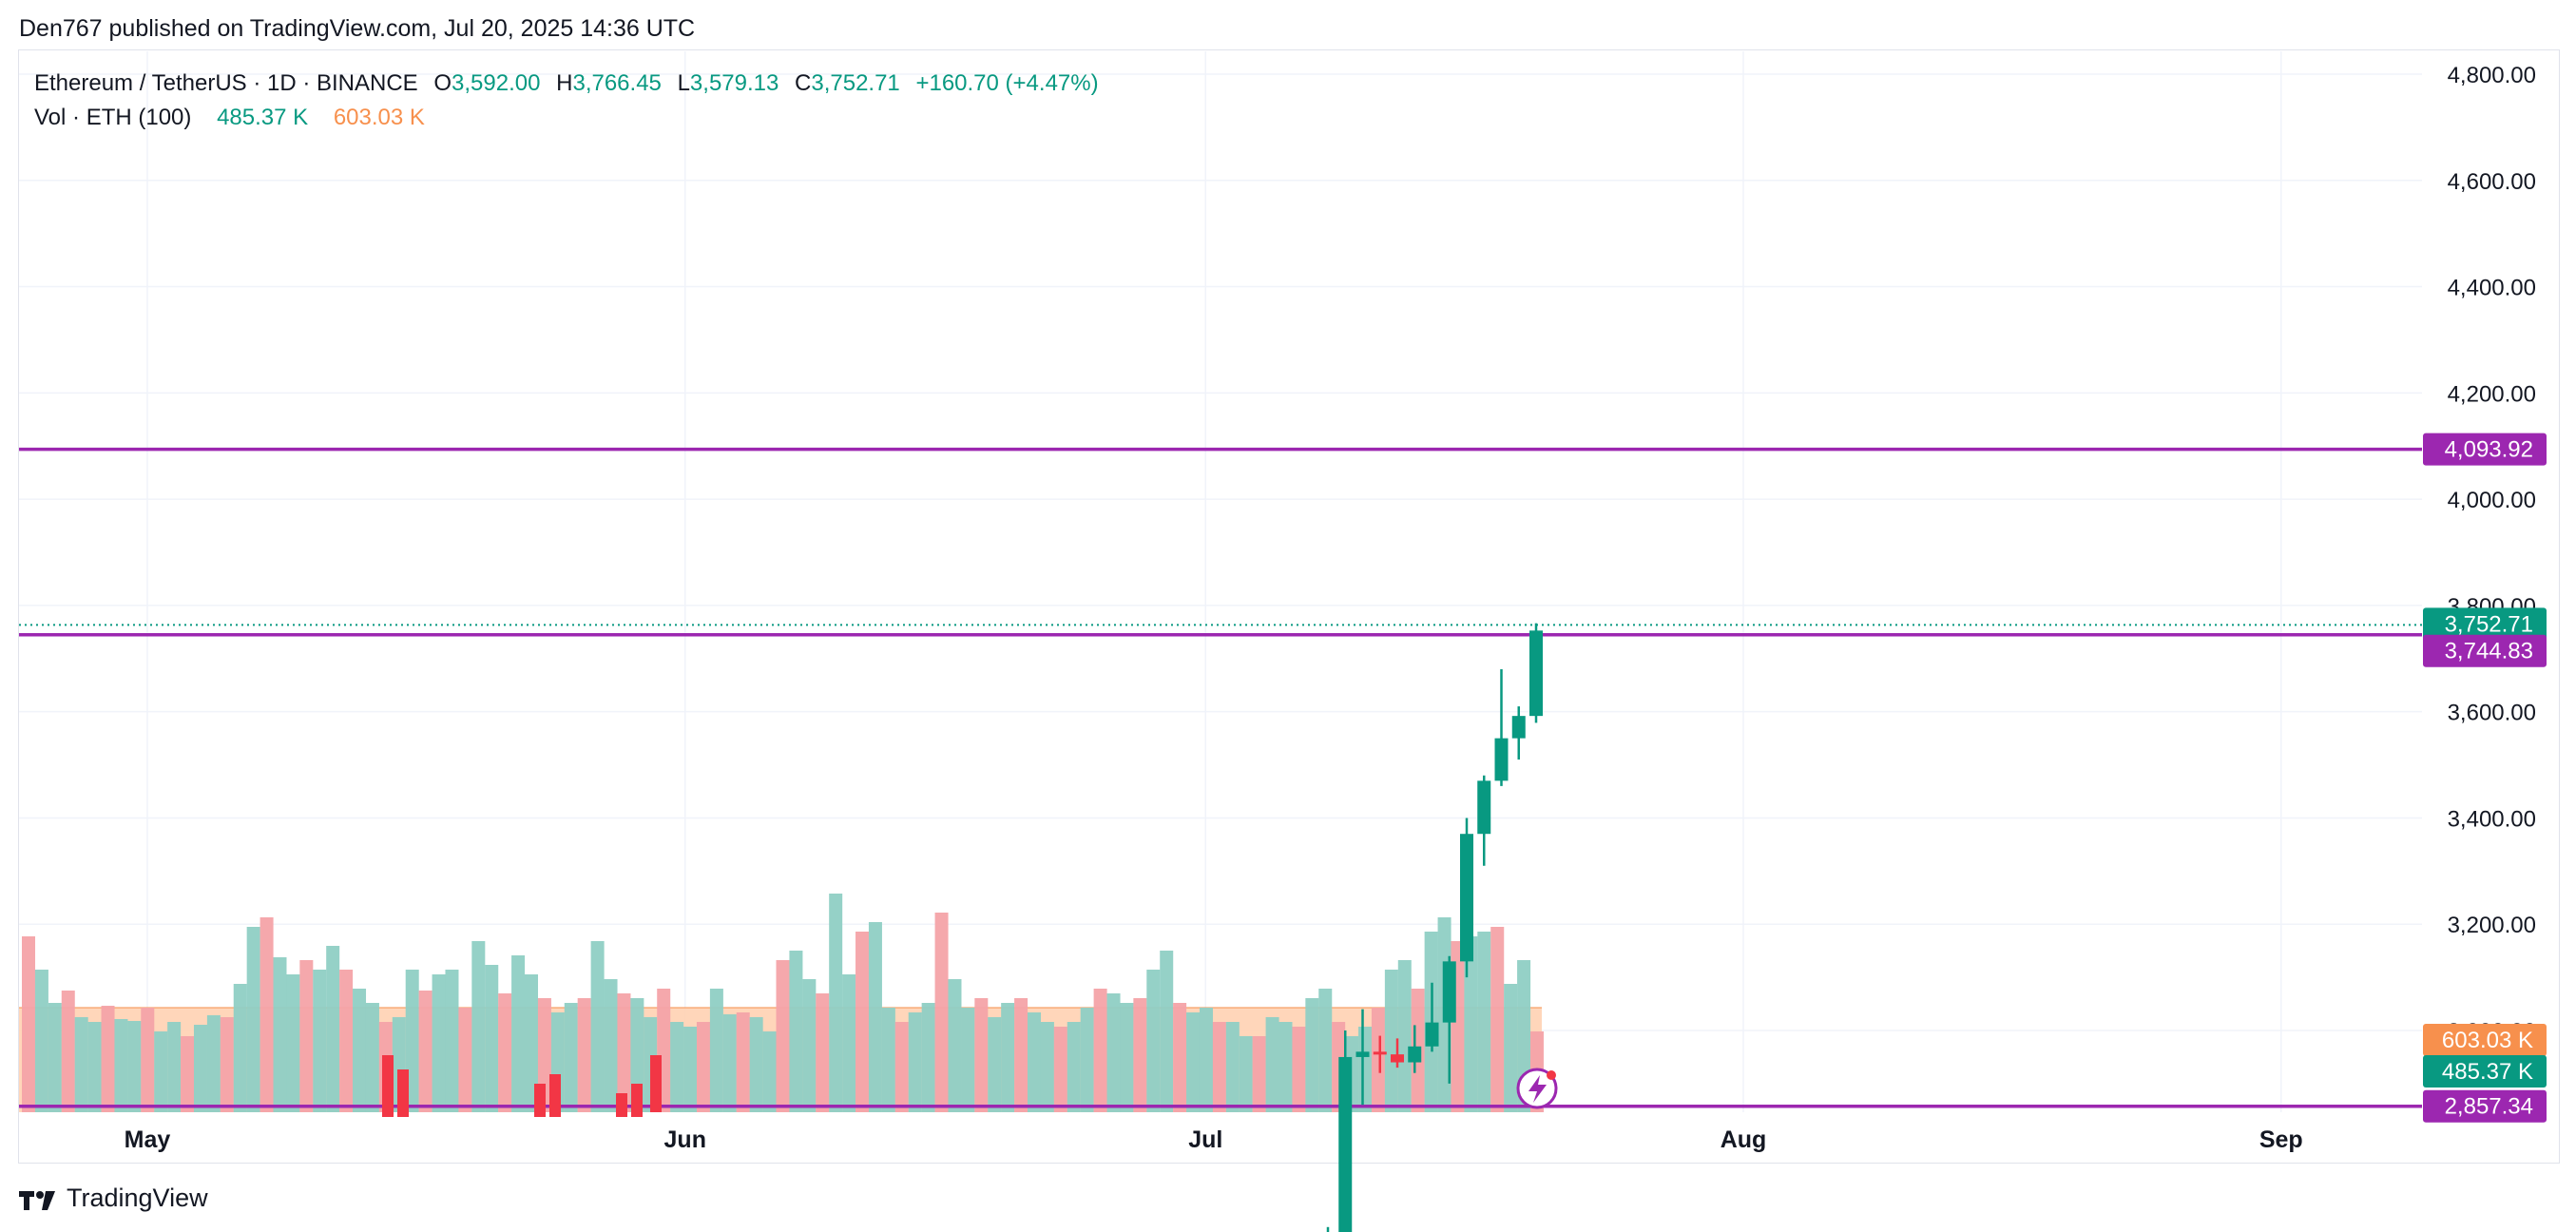 The width and height of the screenshot is (2576, 1232). I want to click on tradingview-logo: TradingView, so click(113, 1198).